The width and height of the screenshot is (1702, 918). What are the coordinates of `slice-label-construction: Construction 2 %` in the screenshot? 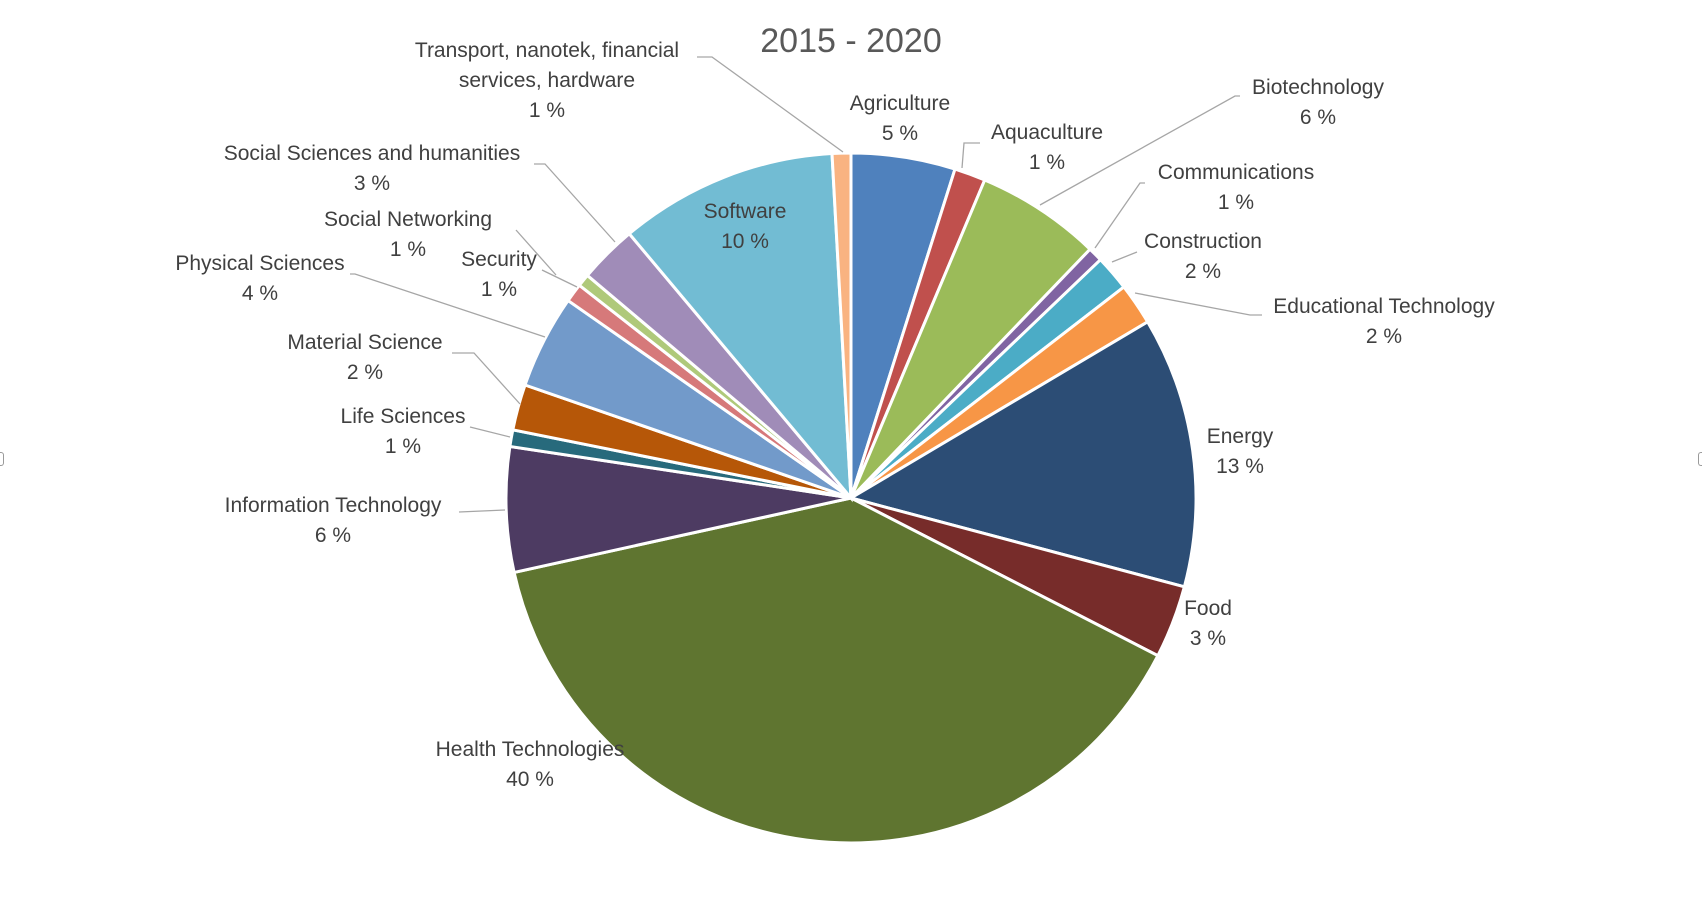 It's located at (1203, 256).